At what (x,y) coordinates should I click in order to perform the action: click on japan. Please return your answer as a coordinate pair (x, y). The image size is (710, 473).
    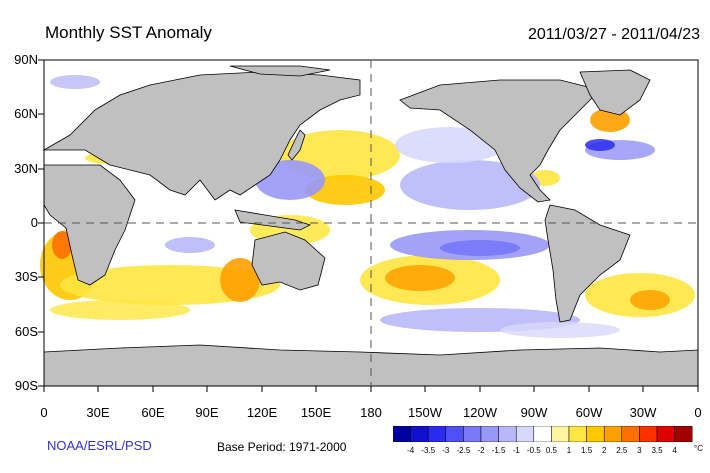
    Looking at the image, I should click on (296, 145).